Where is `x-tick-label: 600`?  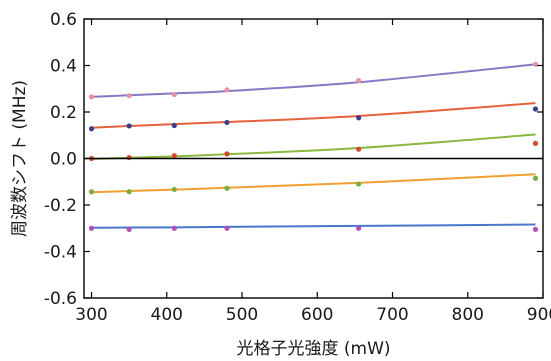 x-tick-label: 600 is located at coordinates (317, 315).